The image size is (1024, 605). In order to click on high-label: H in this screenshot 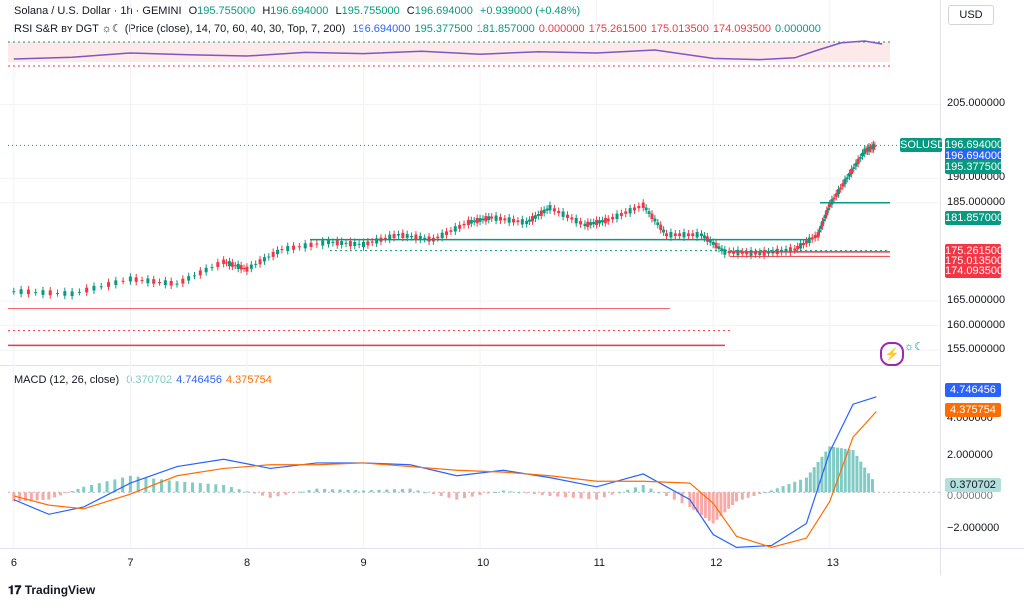, I will do `click(266, 11)`.